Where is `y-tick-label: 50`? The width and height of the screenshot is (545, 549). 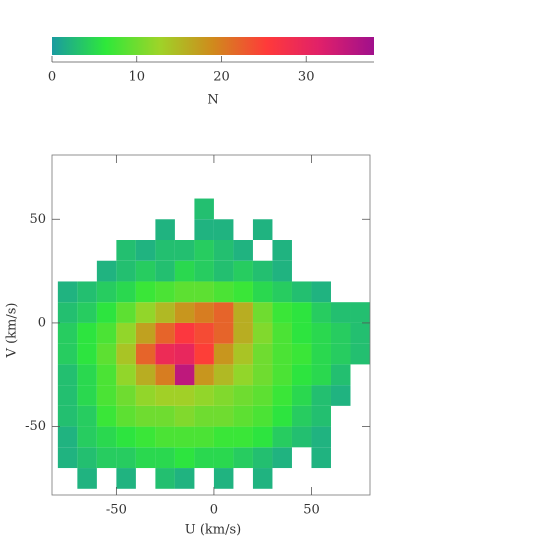
y-tick-label: 50 is located at coordinates (37, 219).